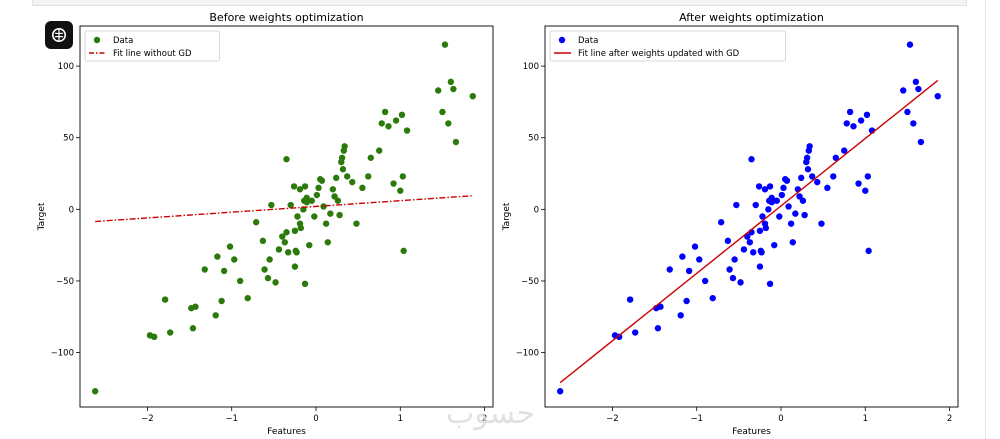  What do you see at coordinates (68, 139) in the screenshot?
I see `y-tick-label: 50` at bounding box center [68, 139].